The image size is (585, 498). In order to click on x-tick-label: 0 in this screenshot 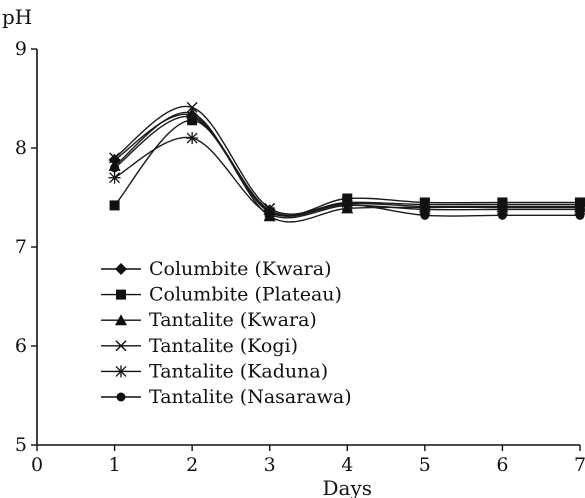, I will do `click(37, 465)`.